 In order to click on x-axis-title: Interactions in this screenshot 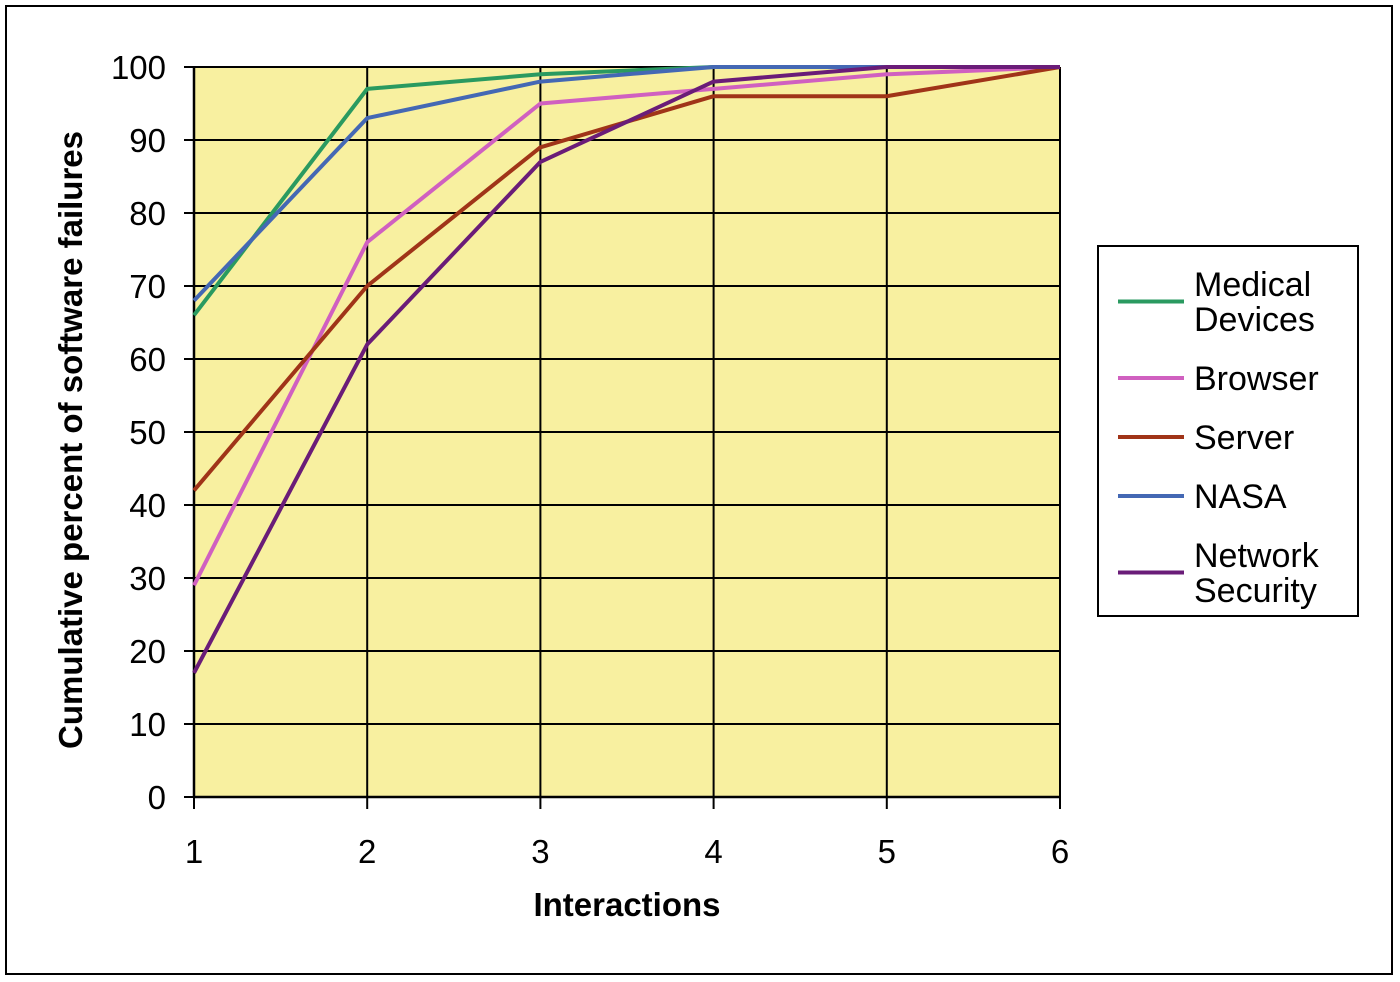, I will do `click(626, 904)`.